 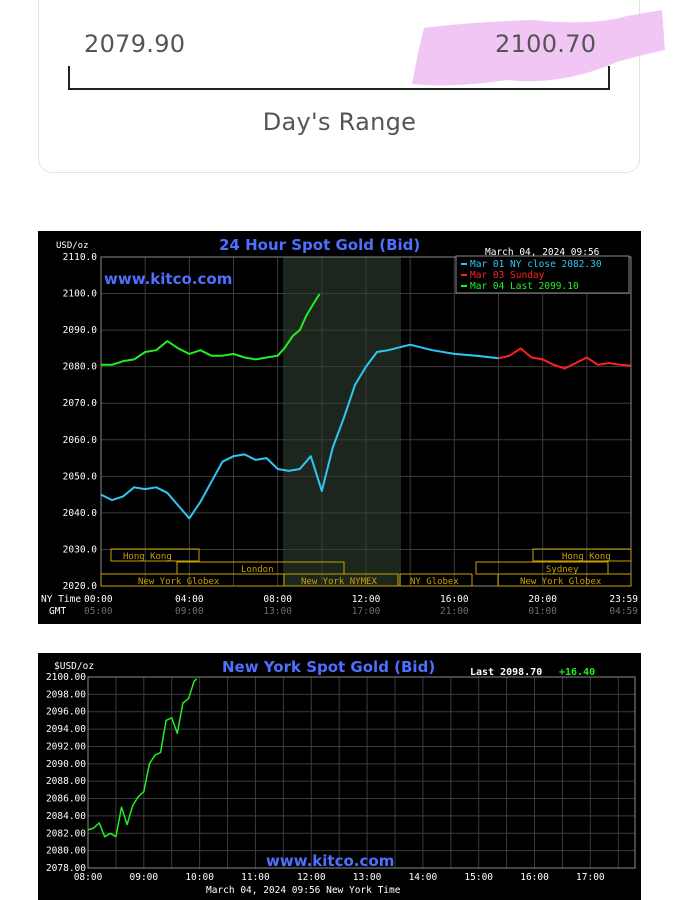 What do you see at coordinates (255, 877) in the screenshot?
I see `x-tick-label: 11:00` at bounding box center [255, 877].